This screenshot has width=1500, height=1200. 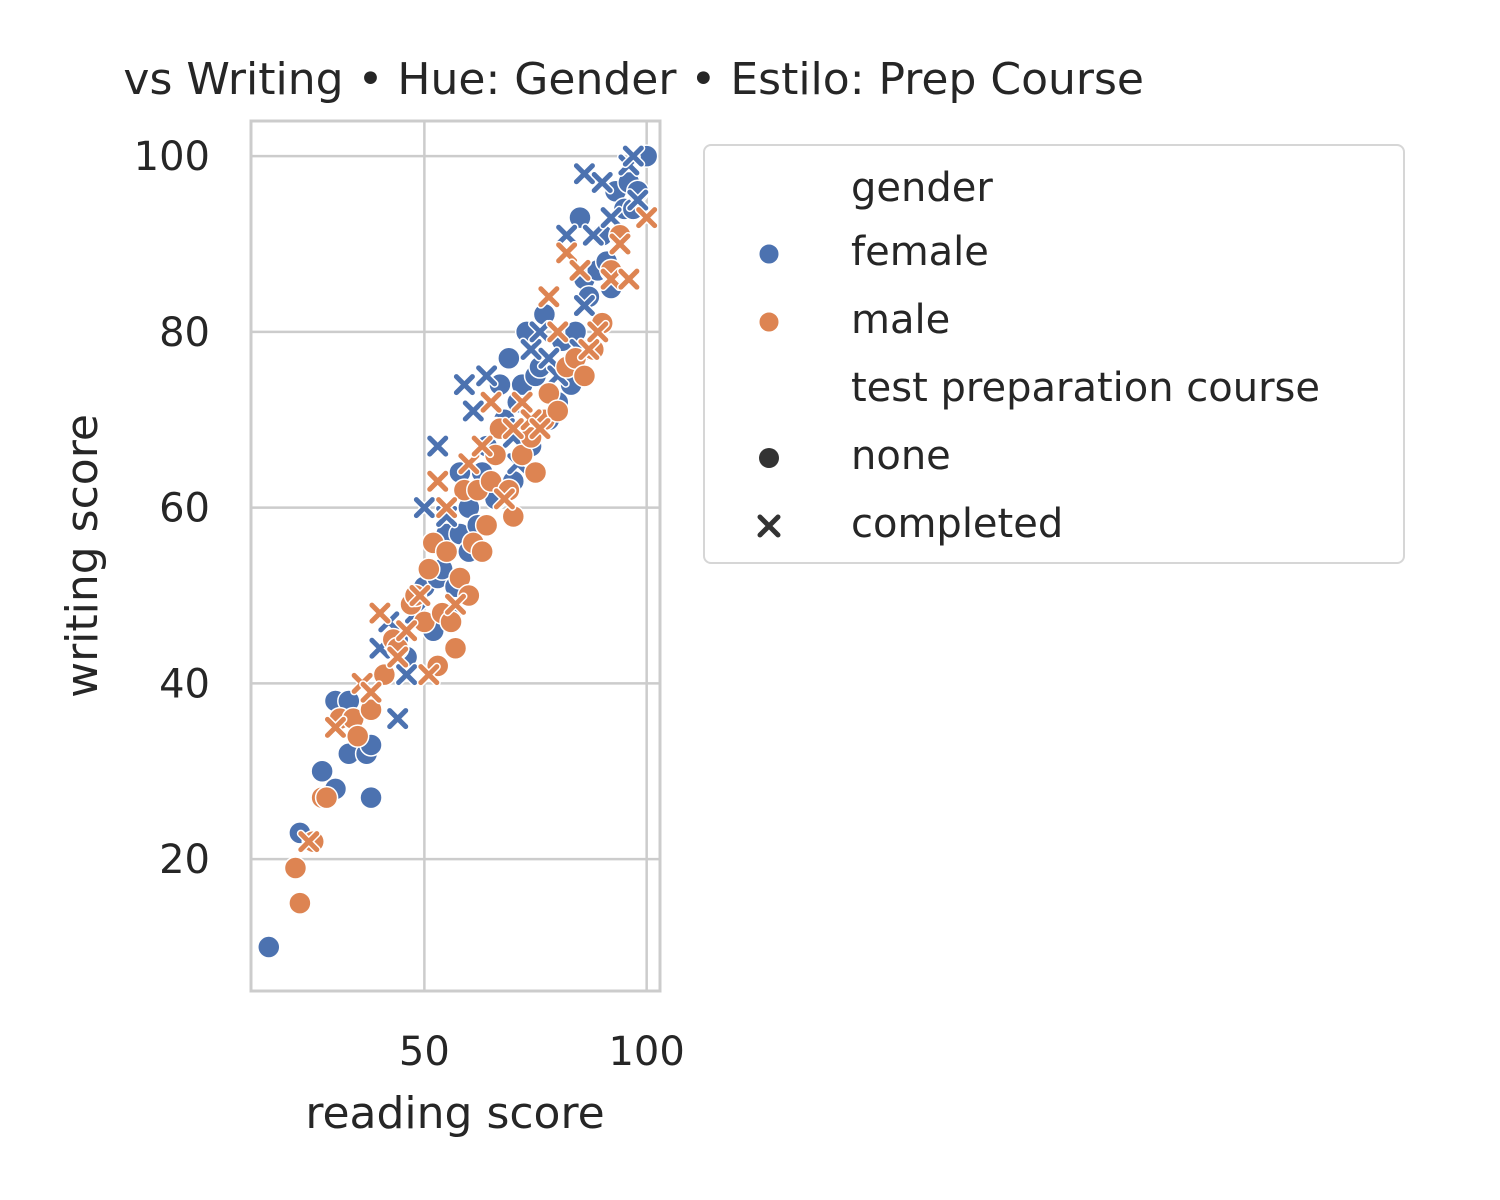 What do you see at coordinates (424, 1052) in the screenshot?
I see `x-tick-label: 50` at bounding box center [424, 1052].